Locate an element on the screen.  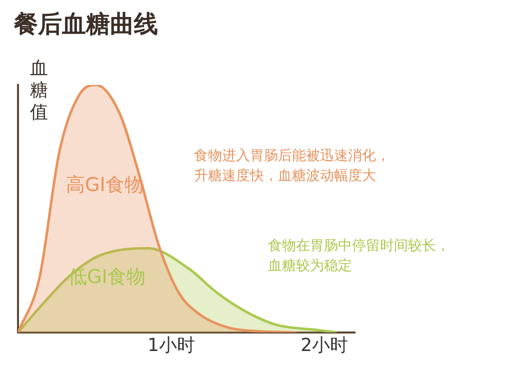
x-tick-label: 2小时 is located at coordinates (324, 345).